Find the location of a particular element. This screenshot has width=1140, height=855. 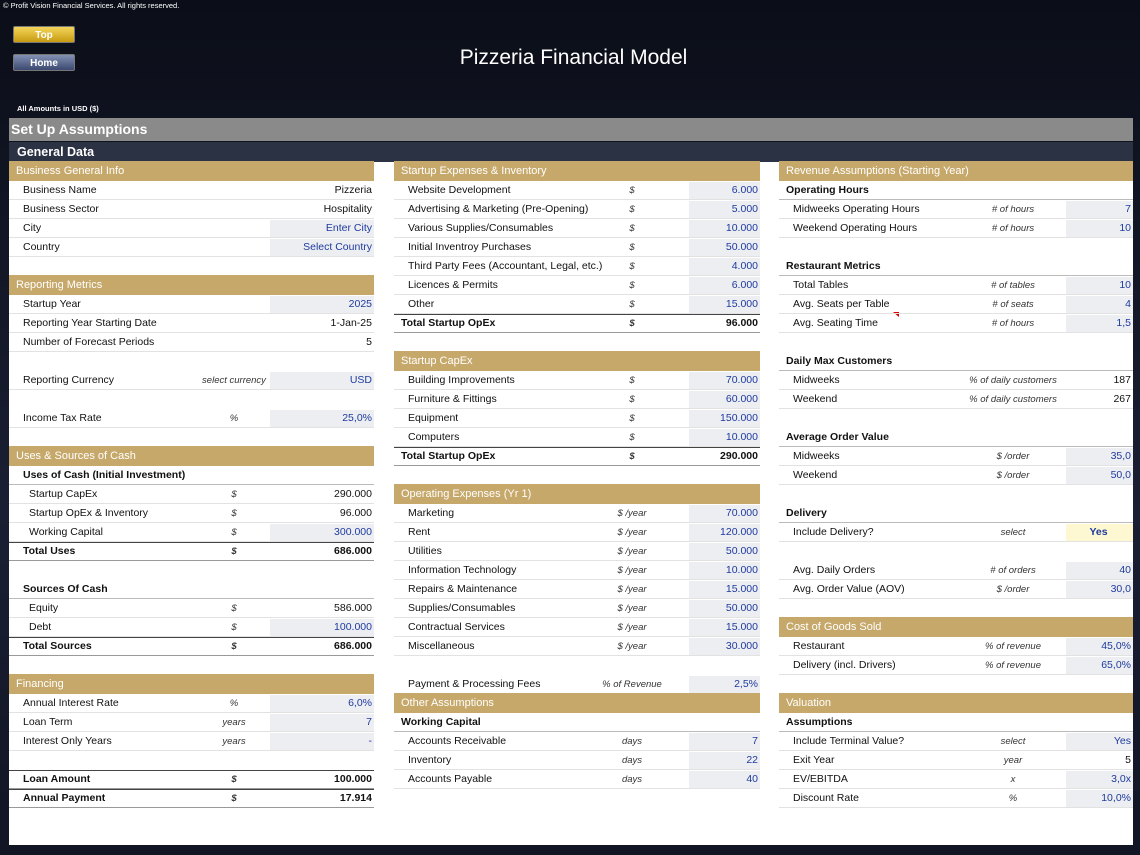

row-value: 187 is located at coordinates (1122, 380).